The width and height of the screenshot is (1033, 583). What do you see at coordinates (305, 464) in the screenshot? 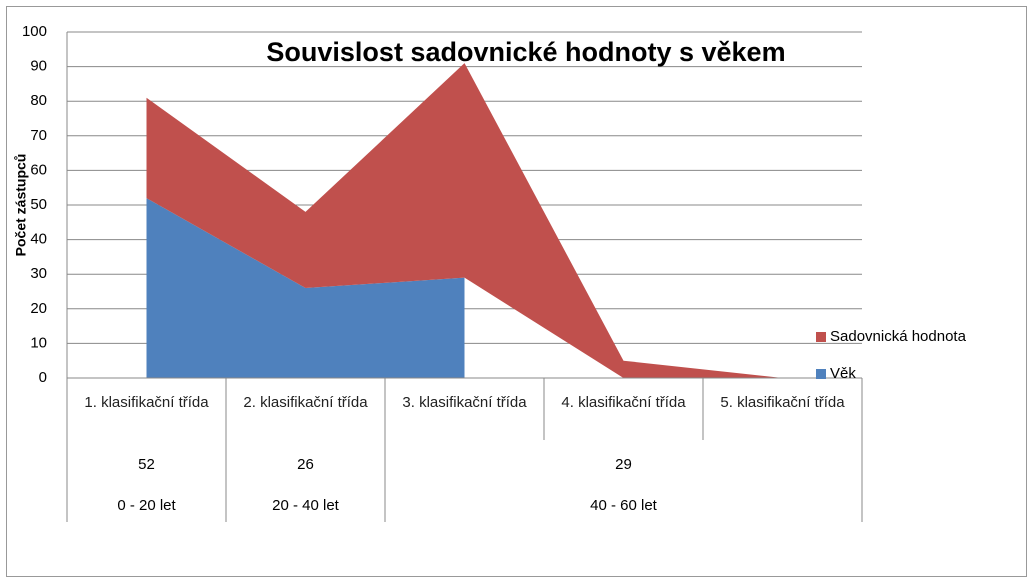
I see `category-group-label: 26` at bounding box center [305, 464].